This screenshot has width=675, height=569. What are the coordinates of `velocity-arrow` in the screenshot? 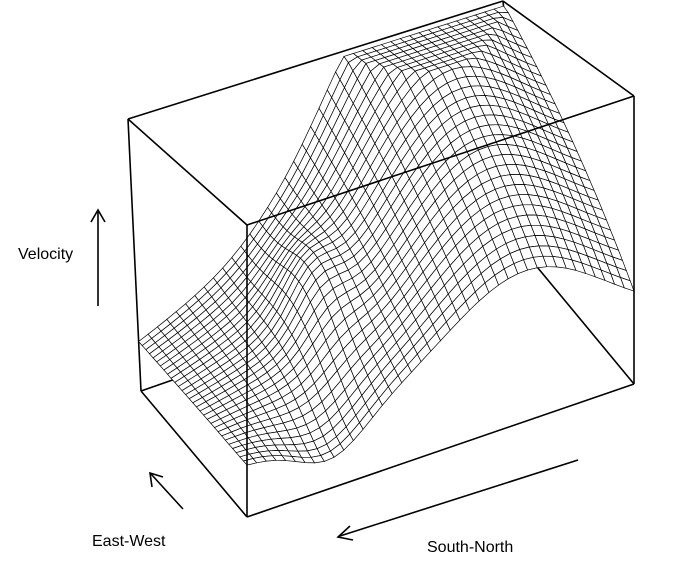 It's located at (98, 257).